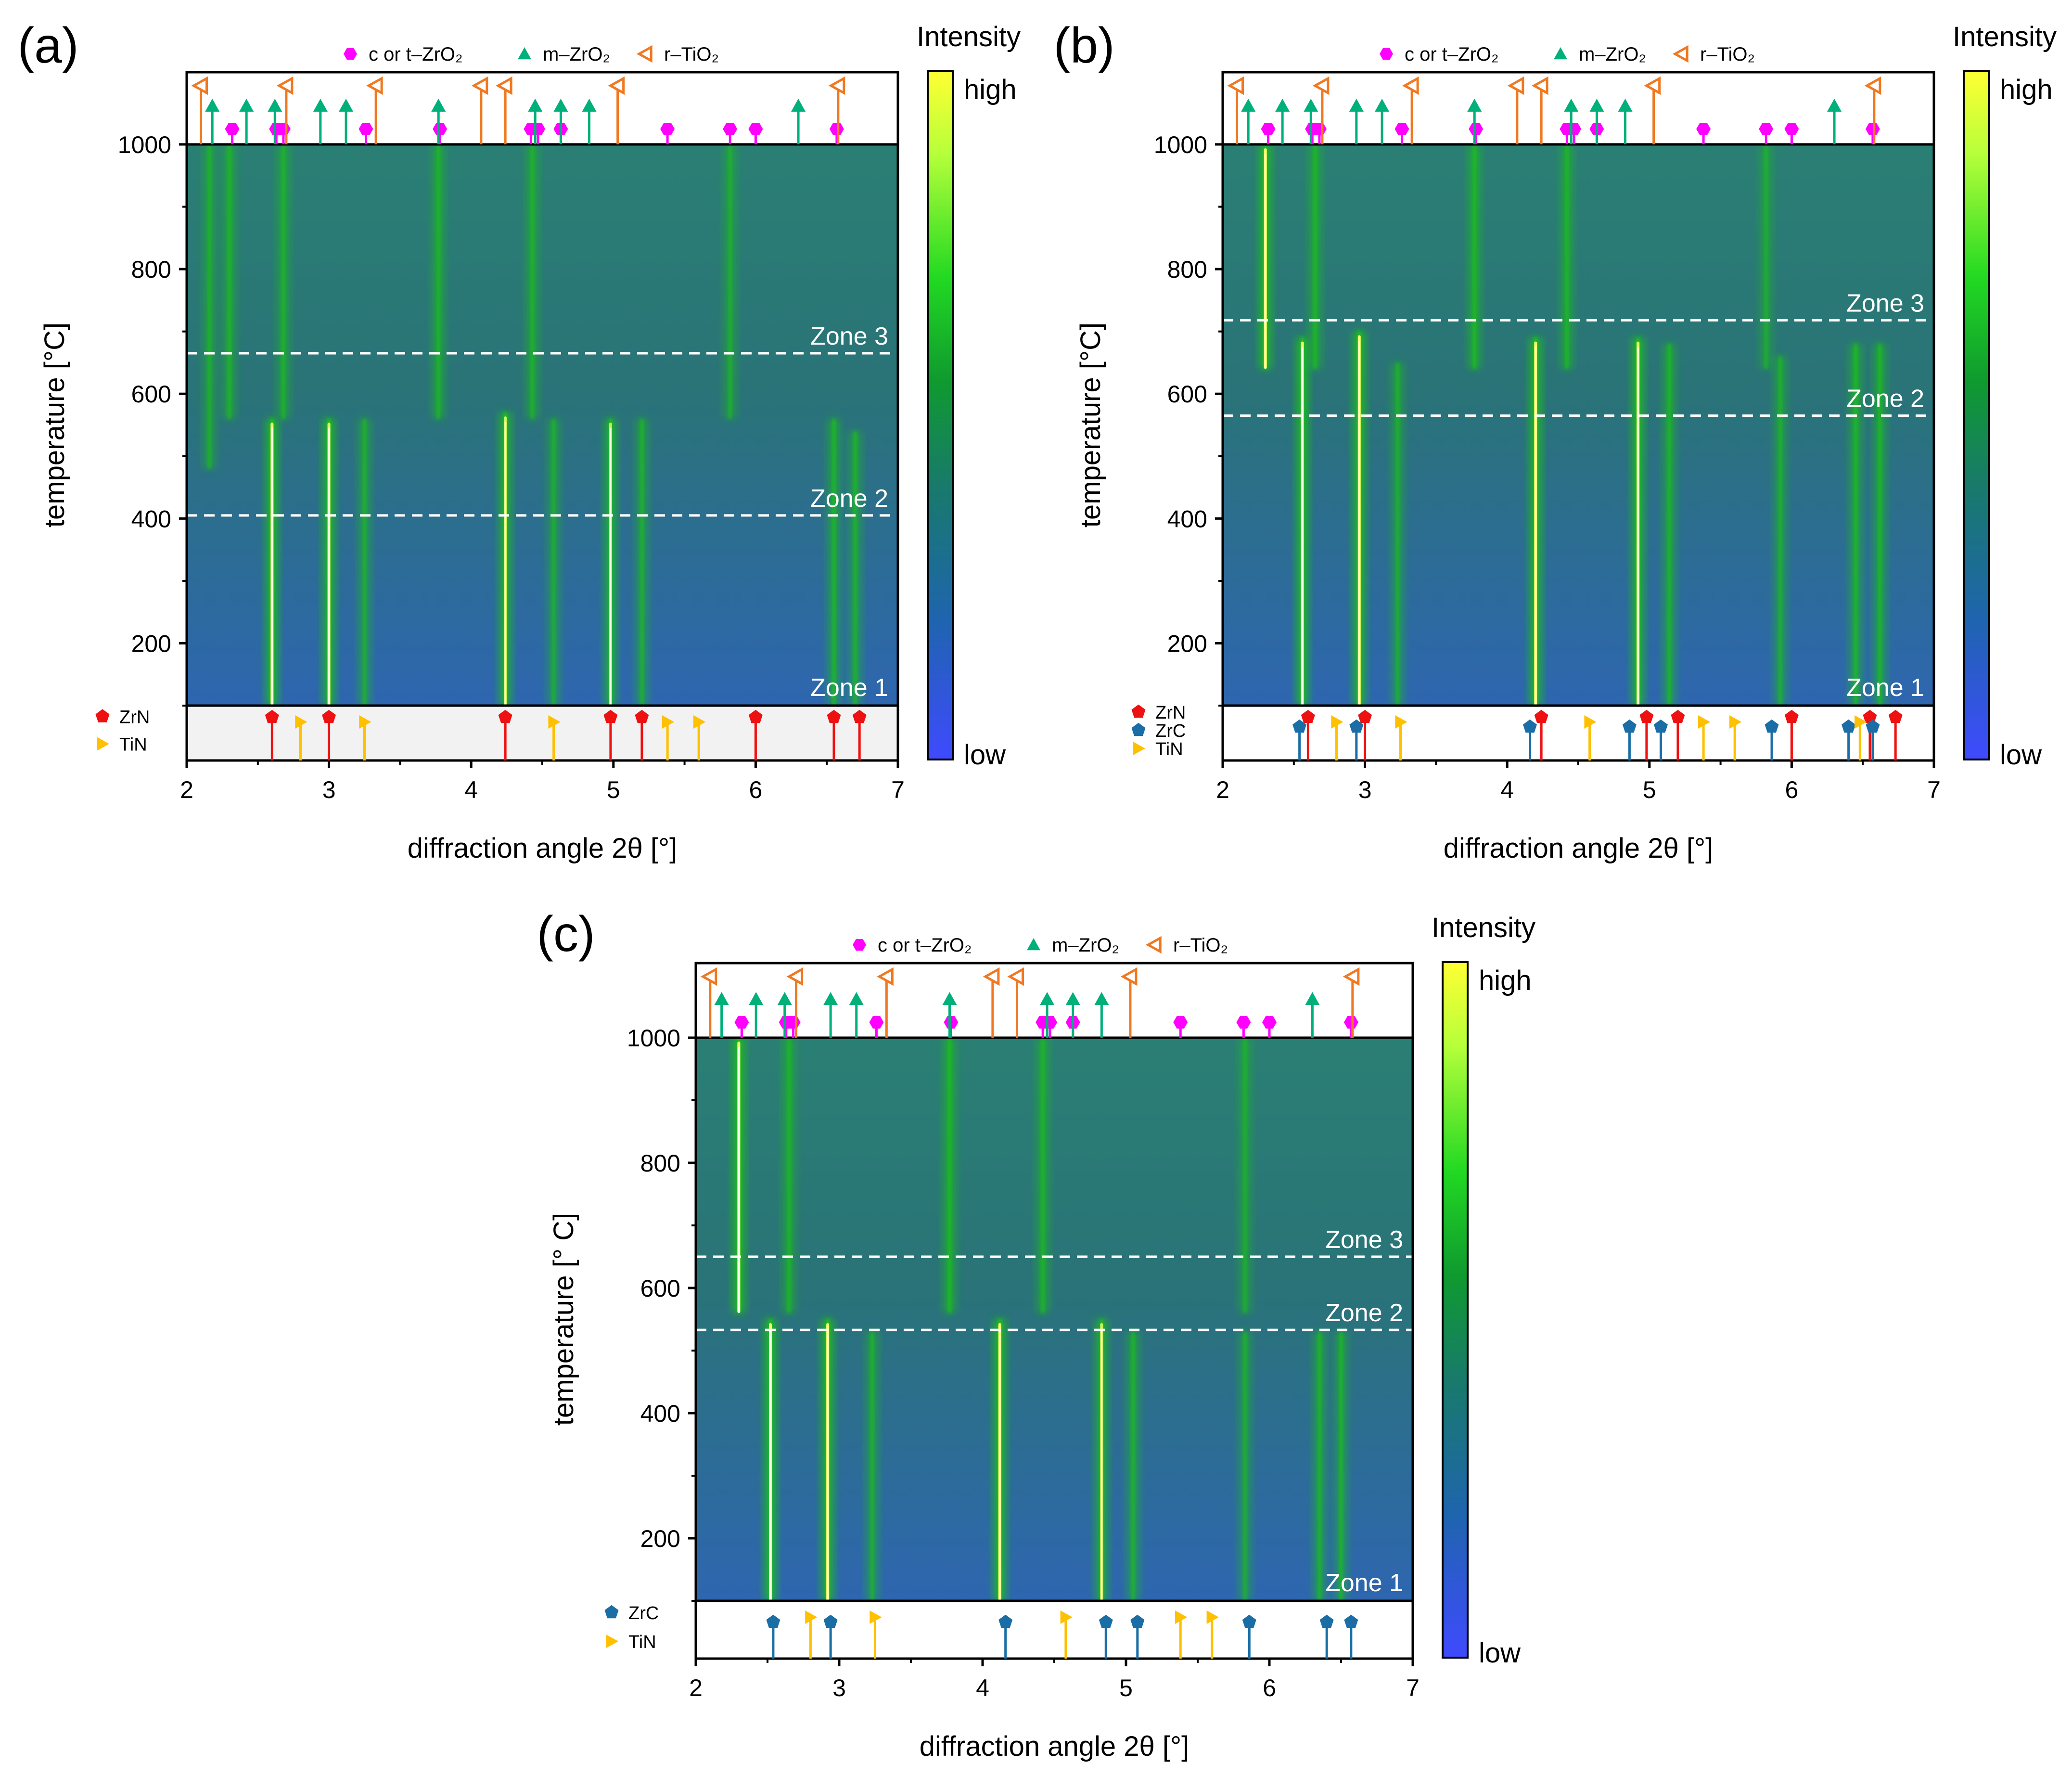 This screenshot has width=2072, height=1777. What do you see at coordinates (849, 336) in the screenshot?
I see `zone-label: Zone 3` at bounding box center [849, 336].